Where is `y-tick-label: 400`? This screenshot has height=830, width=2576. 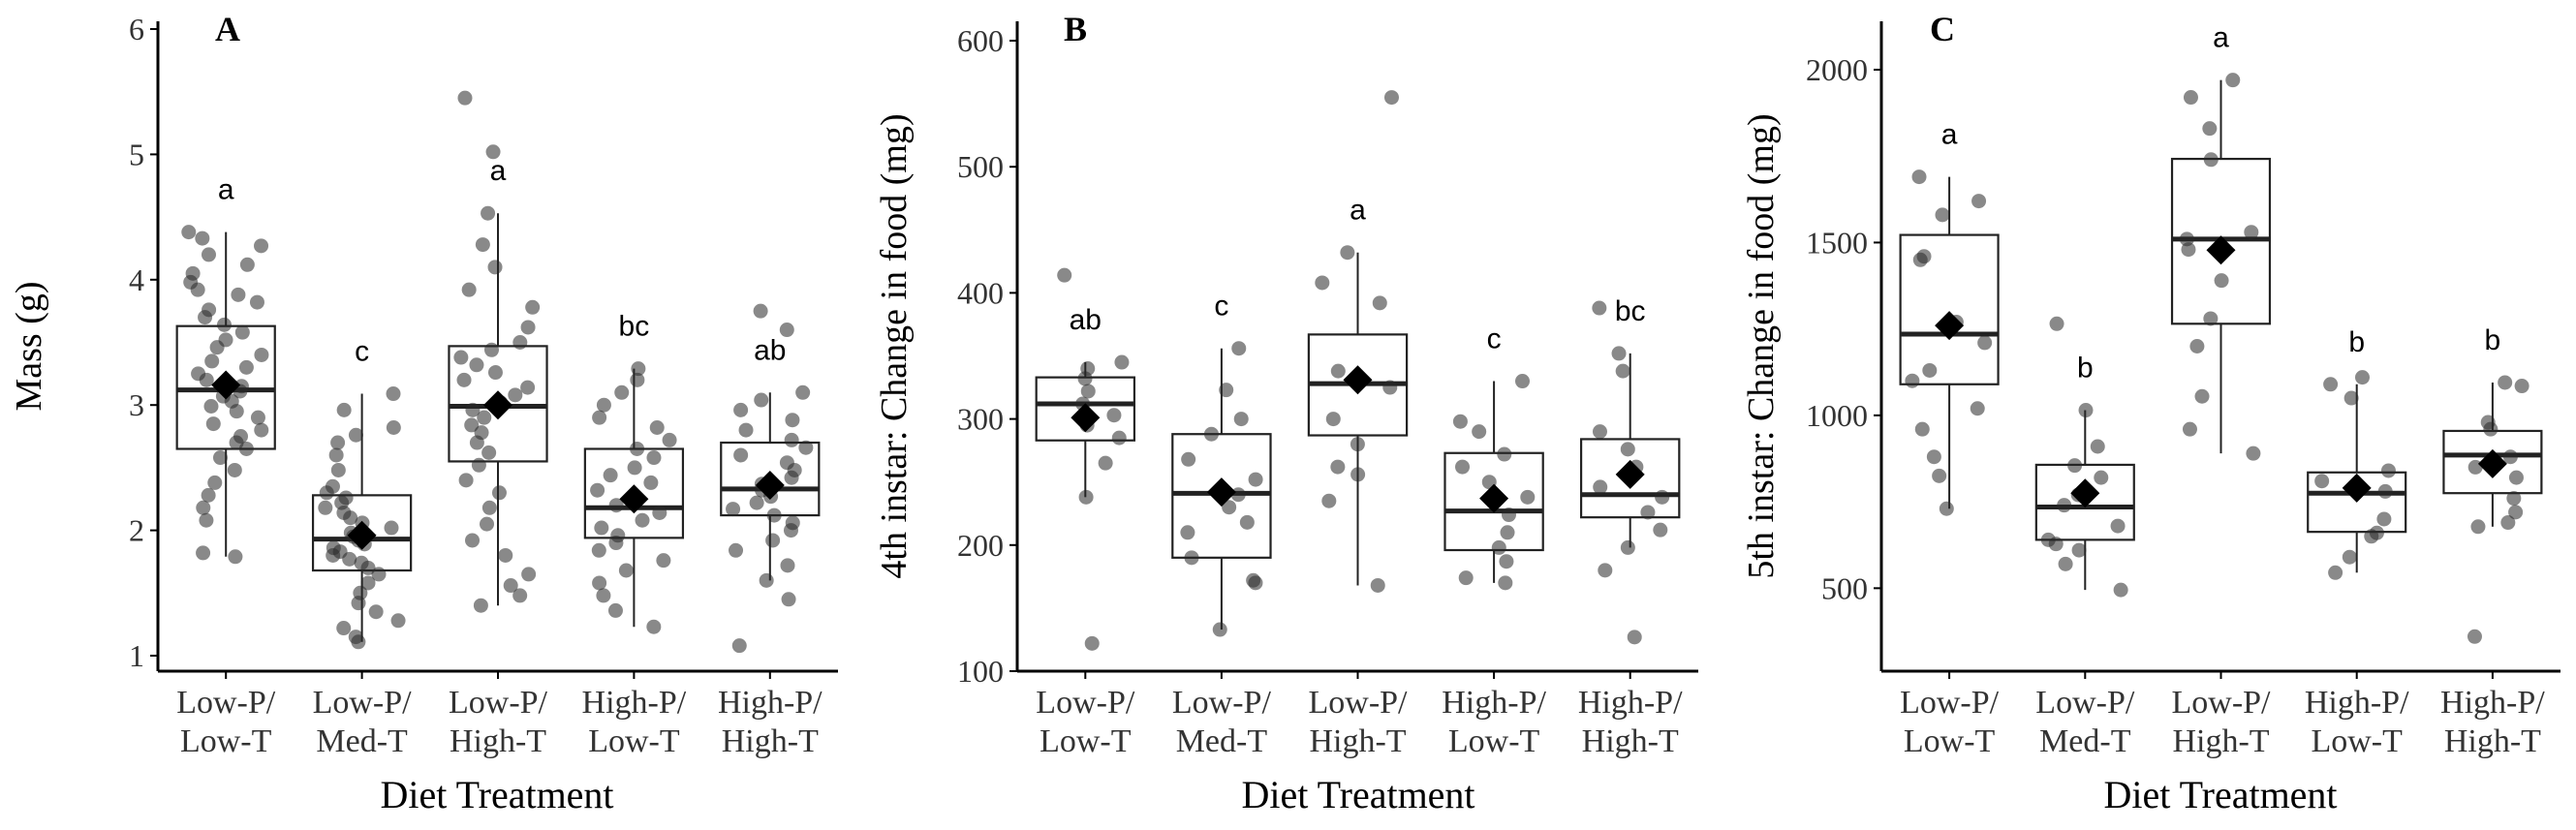
y-tick-label: 400 is located at coordinates (980, 292).